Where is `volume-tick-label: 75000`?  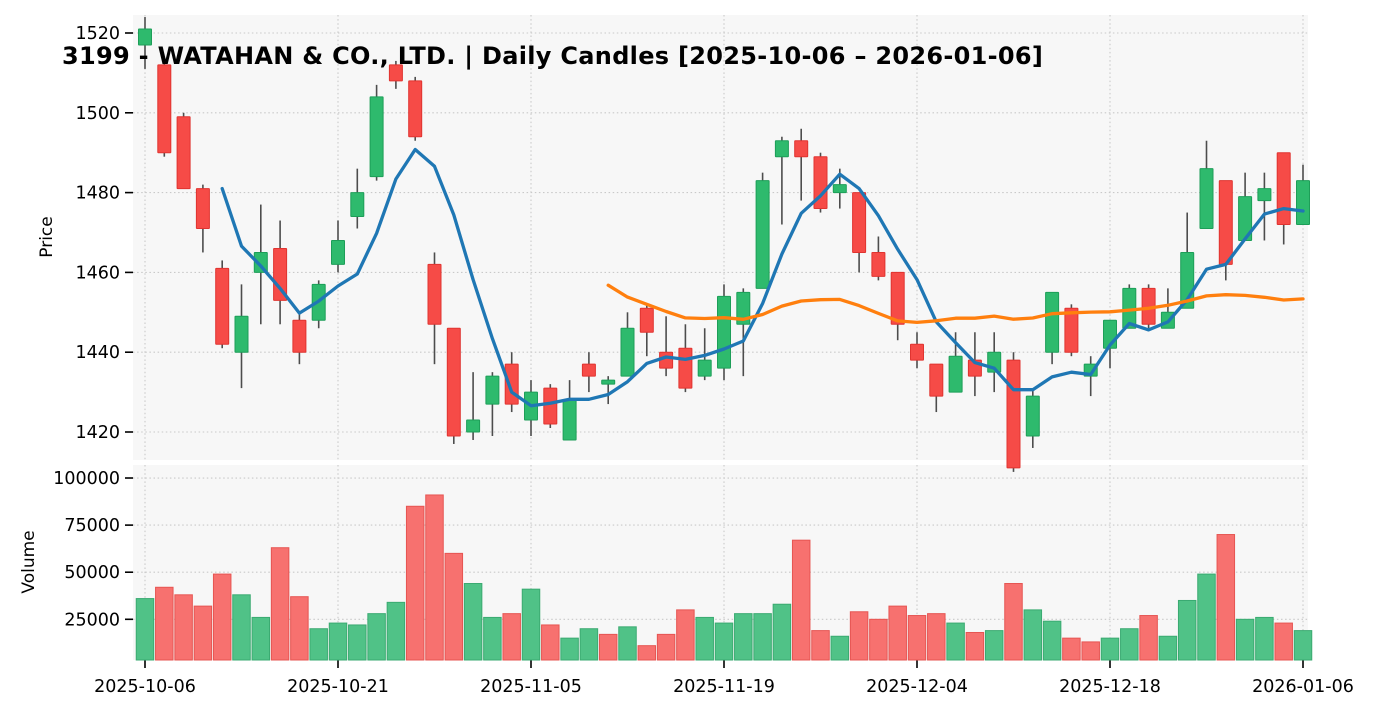
volume-tick-label: 75000 is located at coordinates (92, 526).